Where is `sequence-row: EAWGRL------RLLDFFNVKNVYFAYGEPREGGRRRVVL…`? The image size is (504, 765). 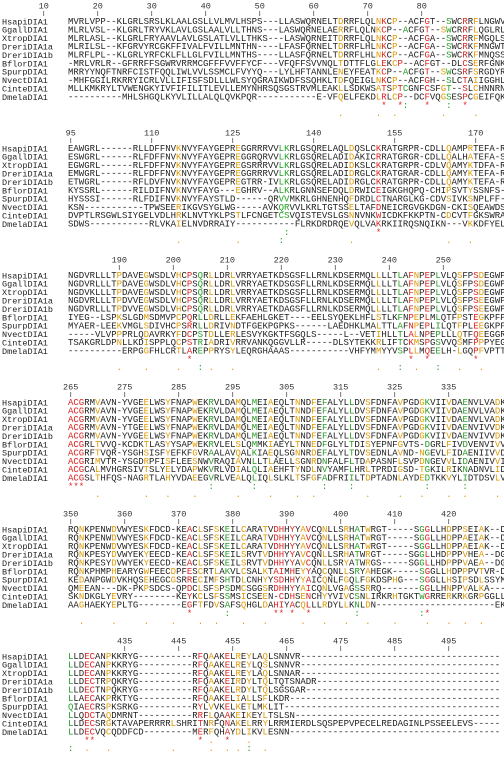
sequence-row: EAWGRL------RLLDFFNVKNVYFAYGEPREGGRRRVVL… is located at coordinates (286, 149).